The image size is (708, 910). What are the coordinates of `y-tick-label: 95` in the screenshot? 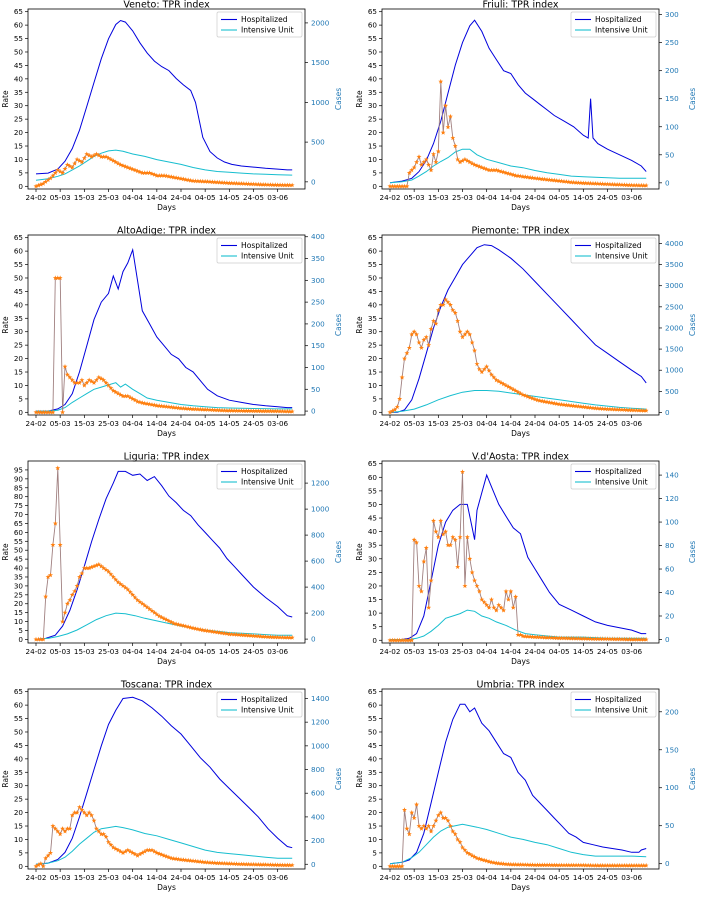 It's located at (18, 469).